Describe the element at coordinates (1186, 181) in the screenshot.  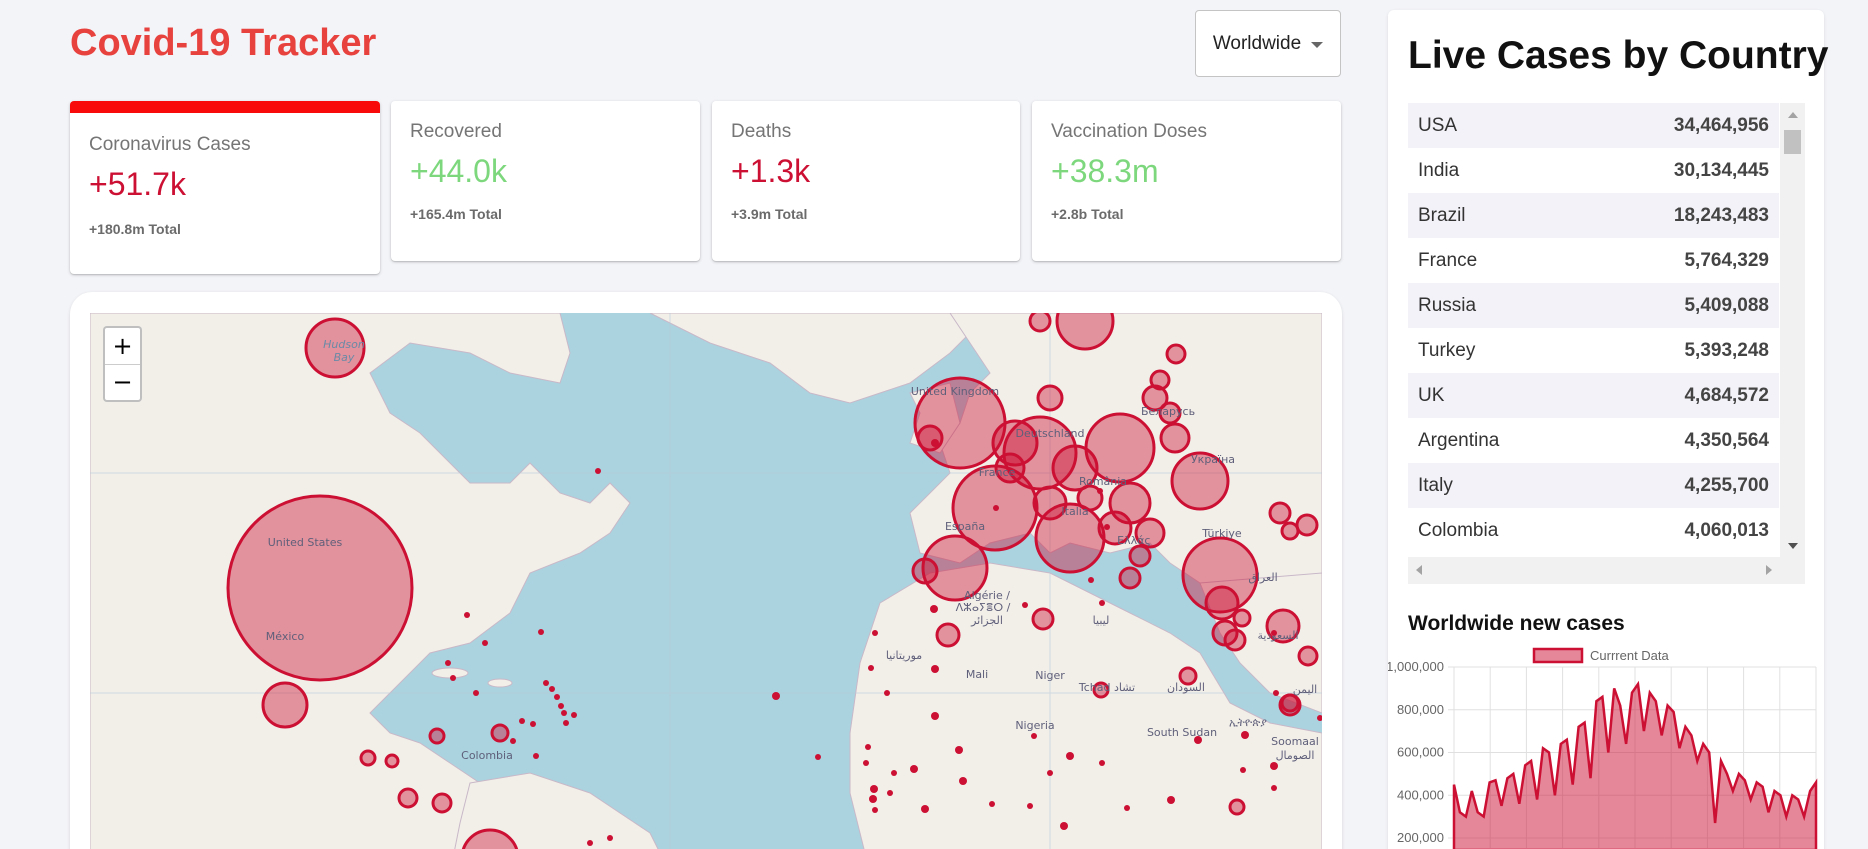
I see `vaccination-card: Vaccination Doses +38.3m +2.8b Total` at that location.